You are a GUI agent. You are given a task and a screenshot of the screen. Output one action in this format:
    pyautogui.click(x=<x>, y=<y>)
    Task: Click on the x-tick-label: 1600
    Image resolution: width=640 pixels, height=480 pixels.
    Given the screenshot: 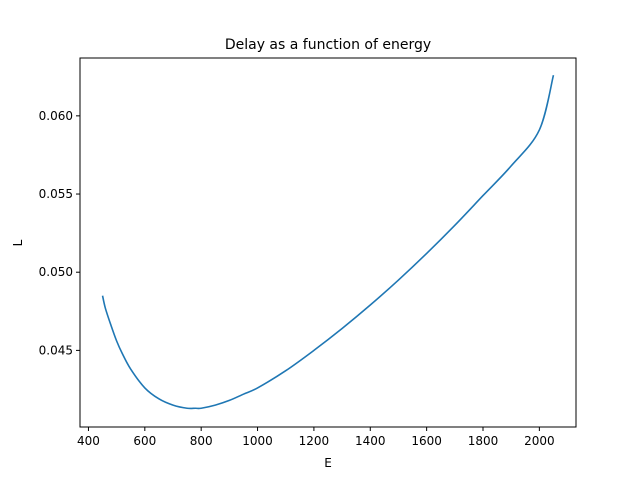 What is the action you would take?
    pyautogui.click(x=426, y=441)
    